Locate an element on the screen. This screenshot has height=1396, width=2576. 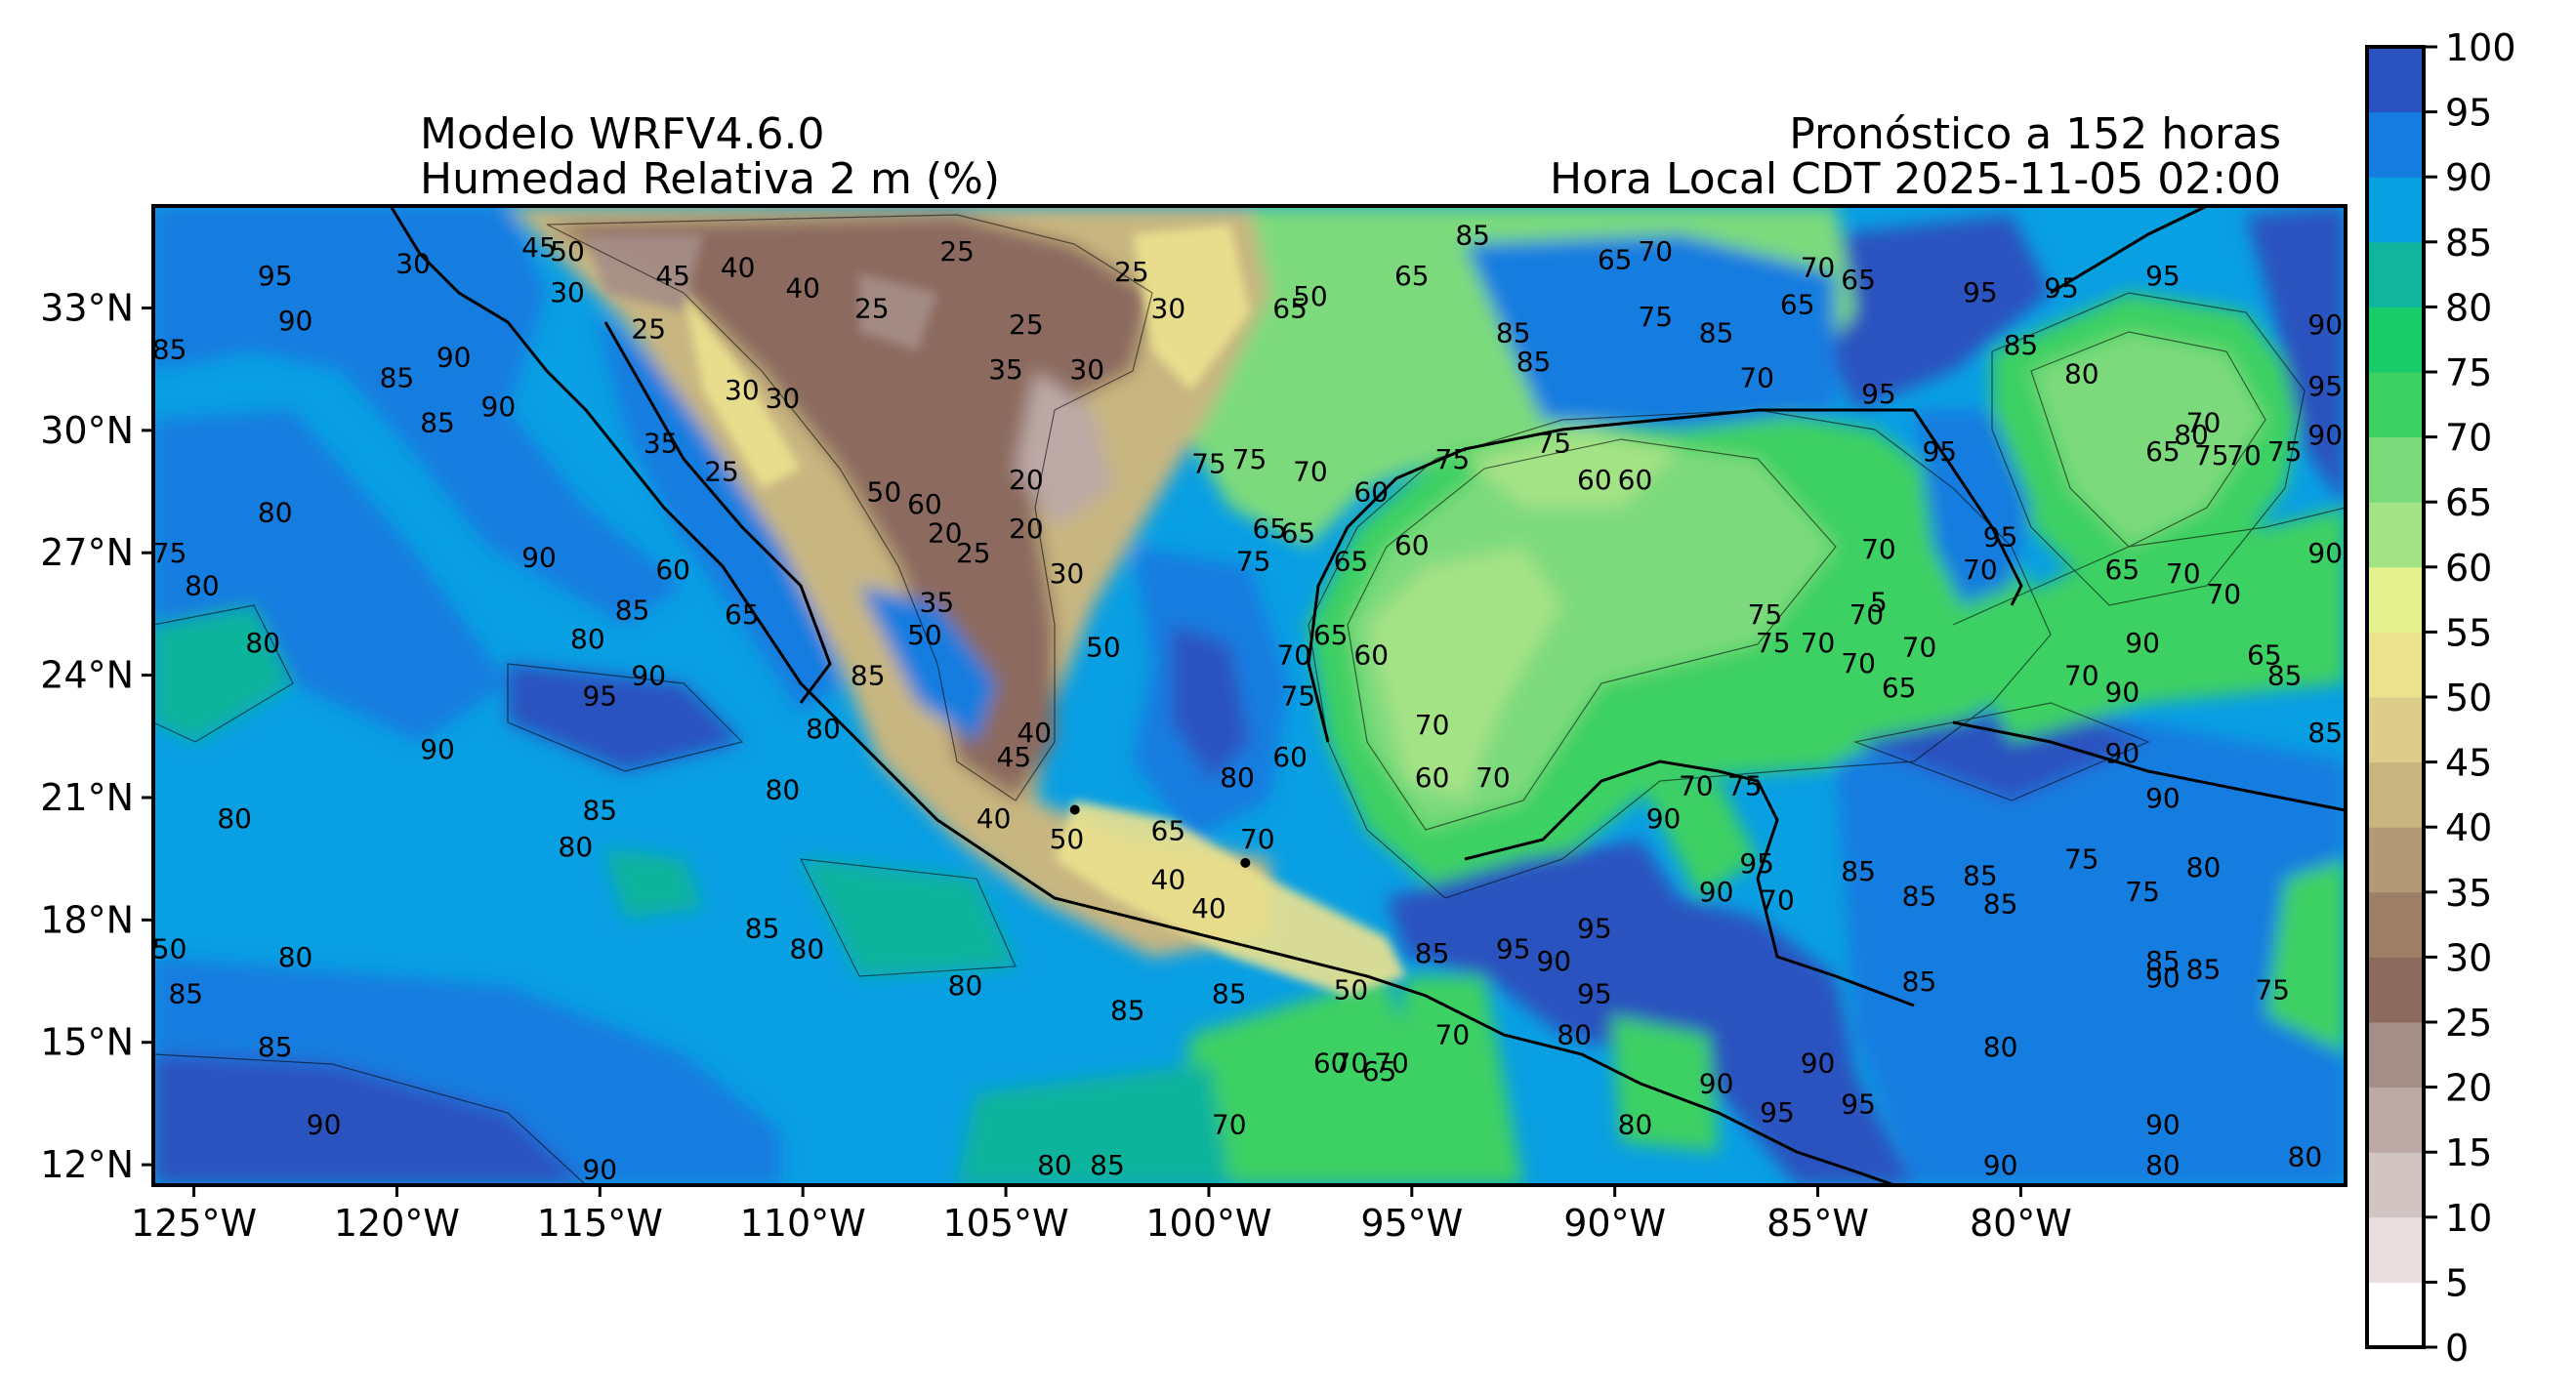
city-marker is located at coordinates (1246, 863).